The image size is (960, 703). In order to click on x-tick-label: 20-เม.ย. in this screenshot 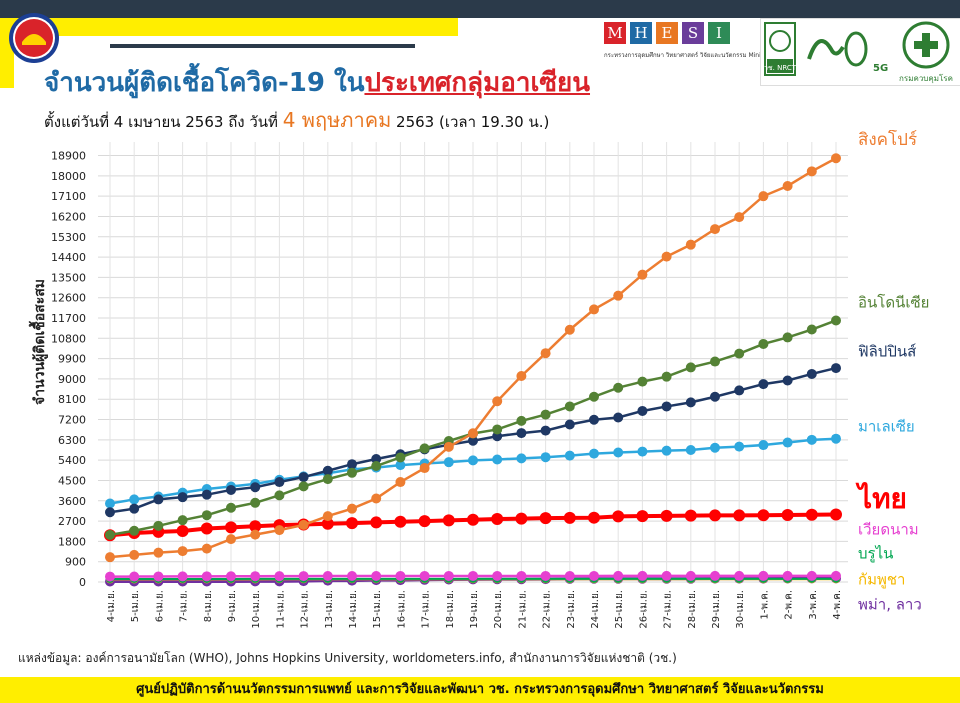, I will do `click(498, 609)`.